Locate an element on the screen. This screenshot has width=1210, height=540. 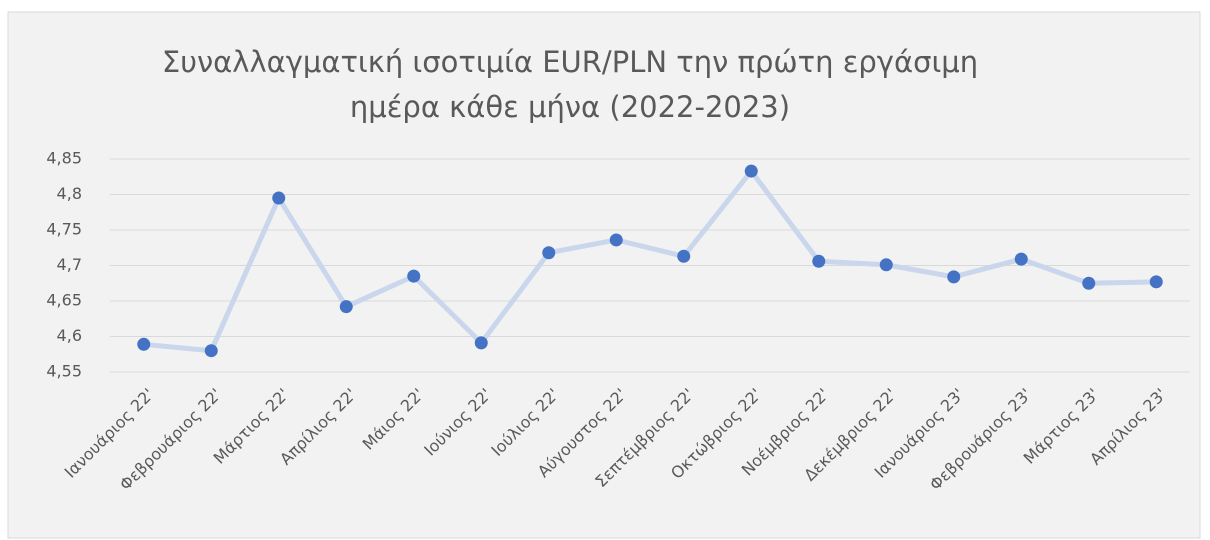
y-tick-label: 4,85 is located at coordinates (64, 158).